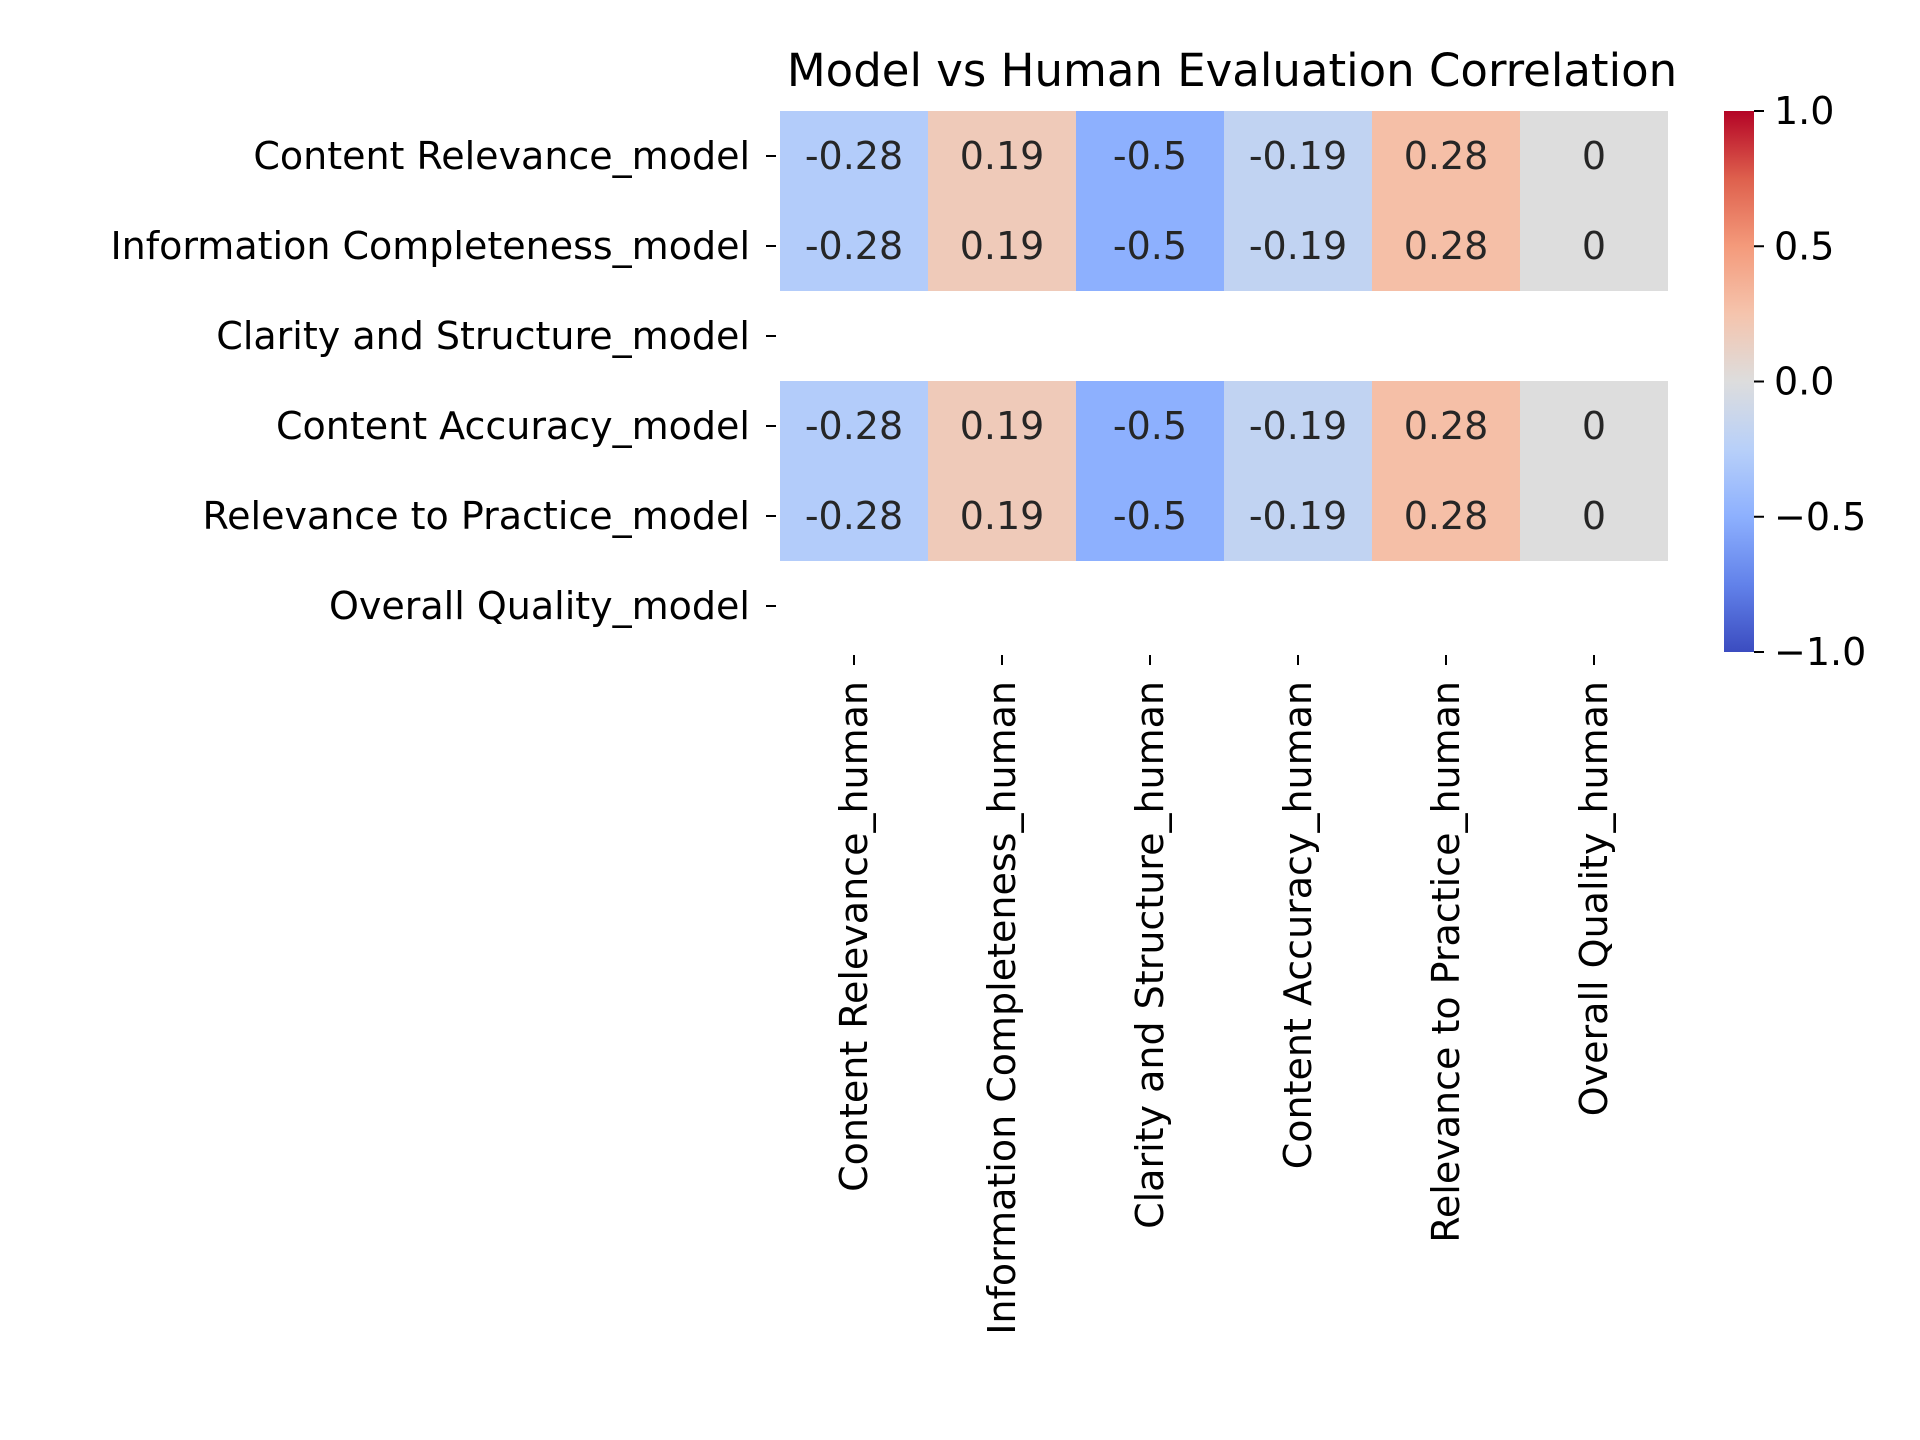  I want to click on row-label: Information Completeness_model, so click(430, 246).